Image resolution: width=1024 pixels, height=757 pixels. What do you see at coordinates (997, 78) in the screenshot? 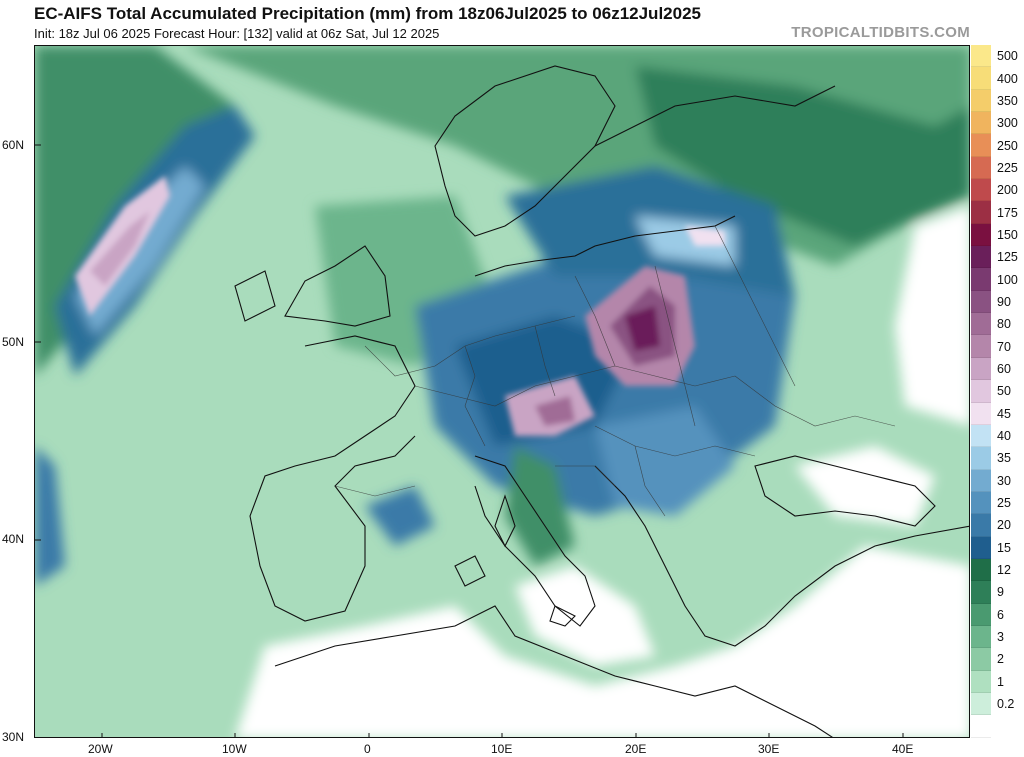
I see `legend-entry: 400` at bounding box center [997, 78].